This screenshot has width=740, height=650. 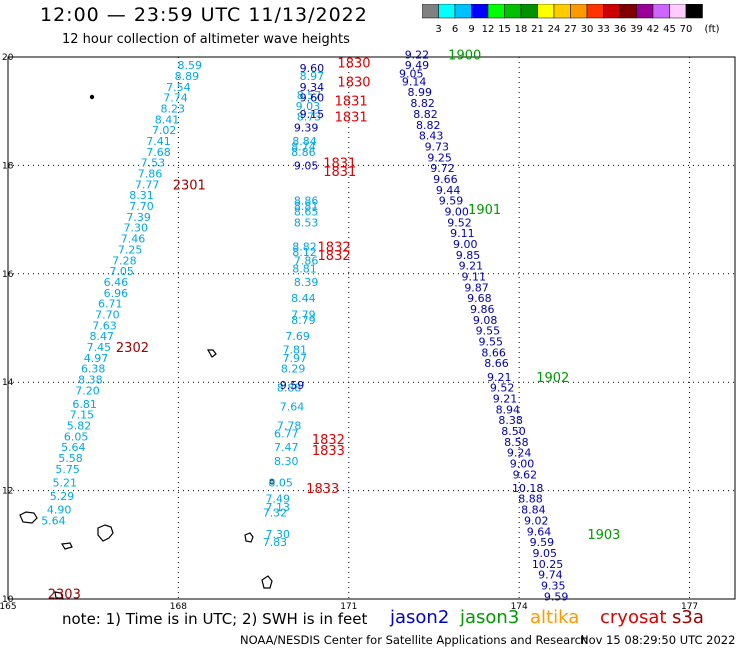 What do you see at coordinates (570, 29) in the screenshot?
I see `colorbar-tick-label: 27` at bounding box center [570, 29].